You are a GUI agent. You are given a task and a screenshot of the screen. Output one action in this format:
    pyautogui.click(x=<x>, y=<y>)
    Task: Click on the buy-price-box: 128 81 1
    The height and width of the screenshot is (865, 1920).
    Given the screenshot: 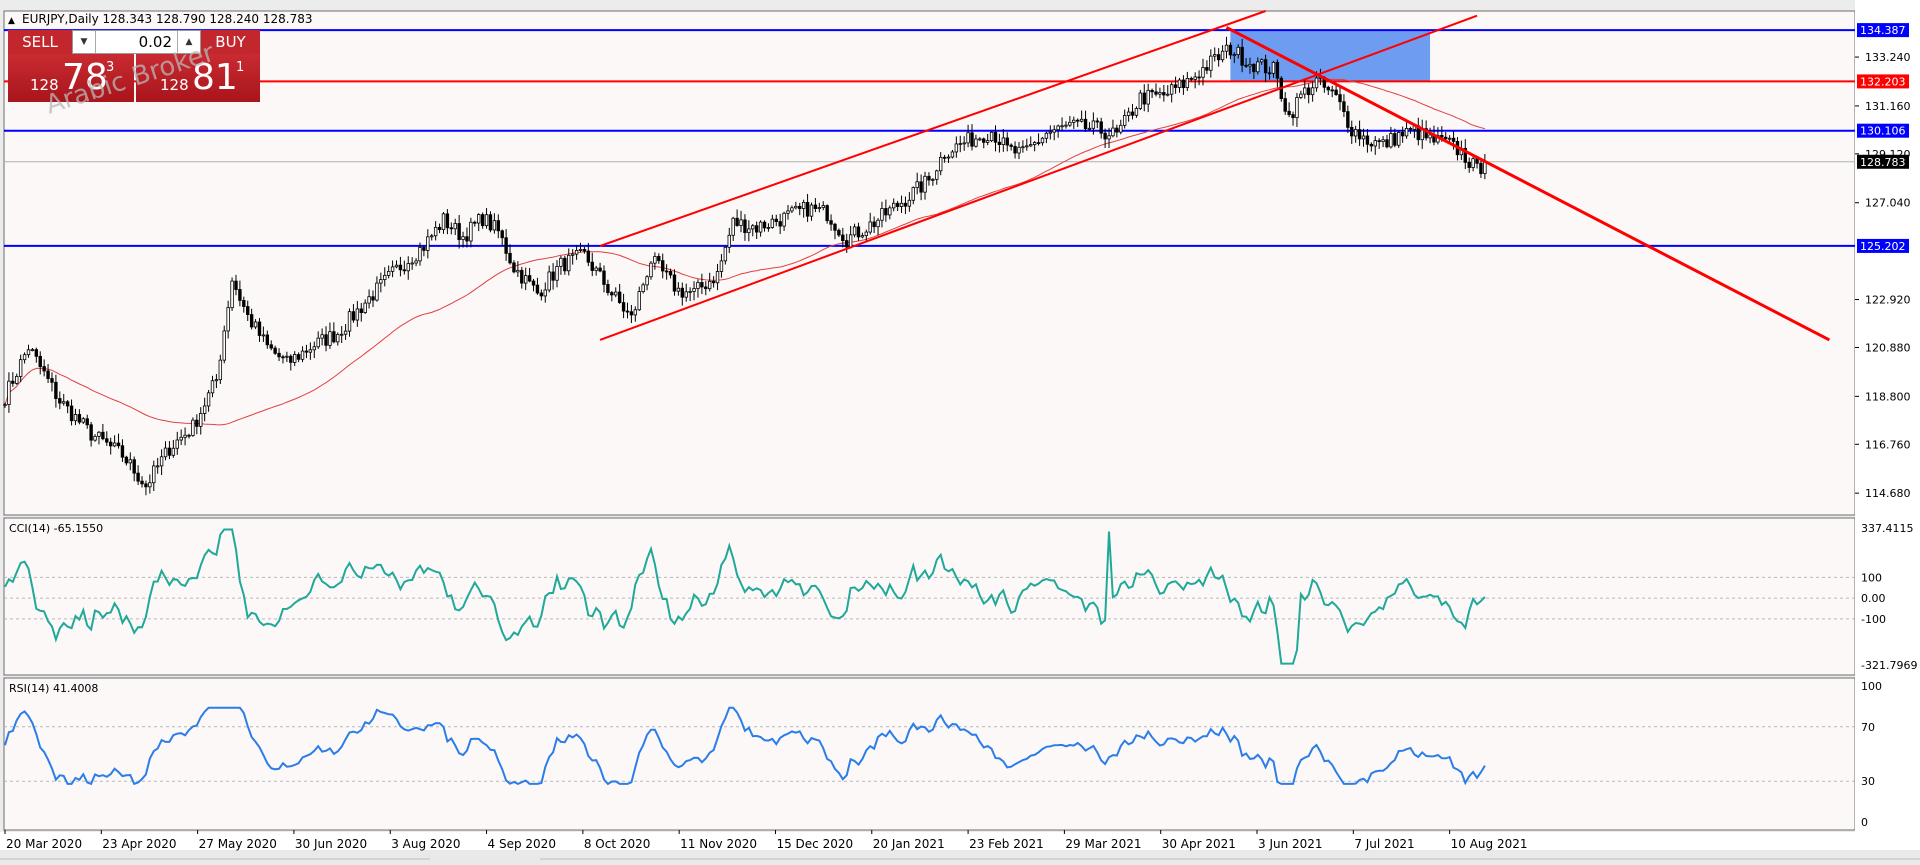 What is the action you would take?
    pyautogui.click(x=198, y=78)
    